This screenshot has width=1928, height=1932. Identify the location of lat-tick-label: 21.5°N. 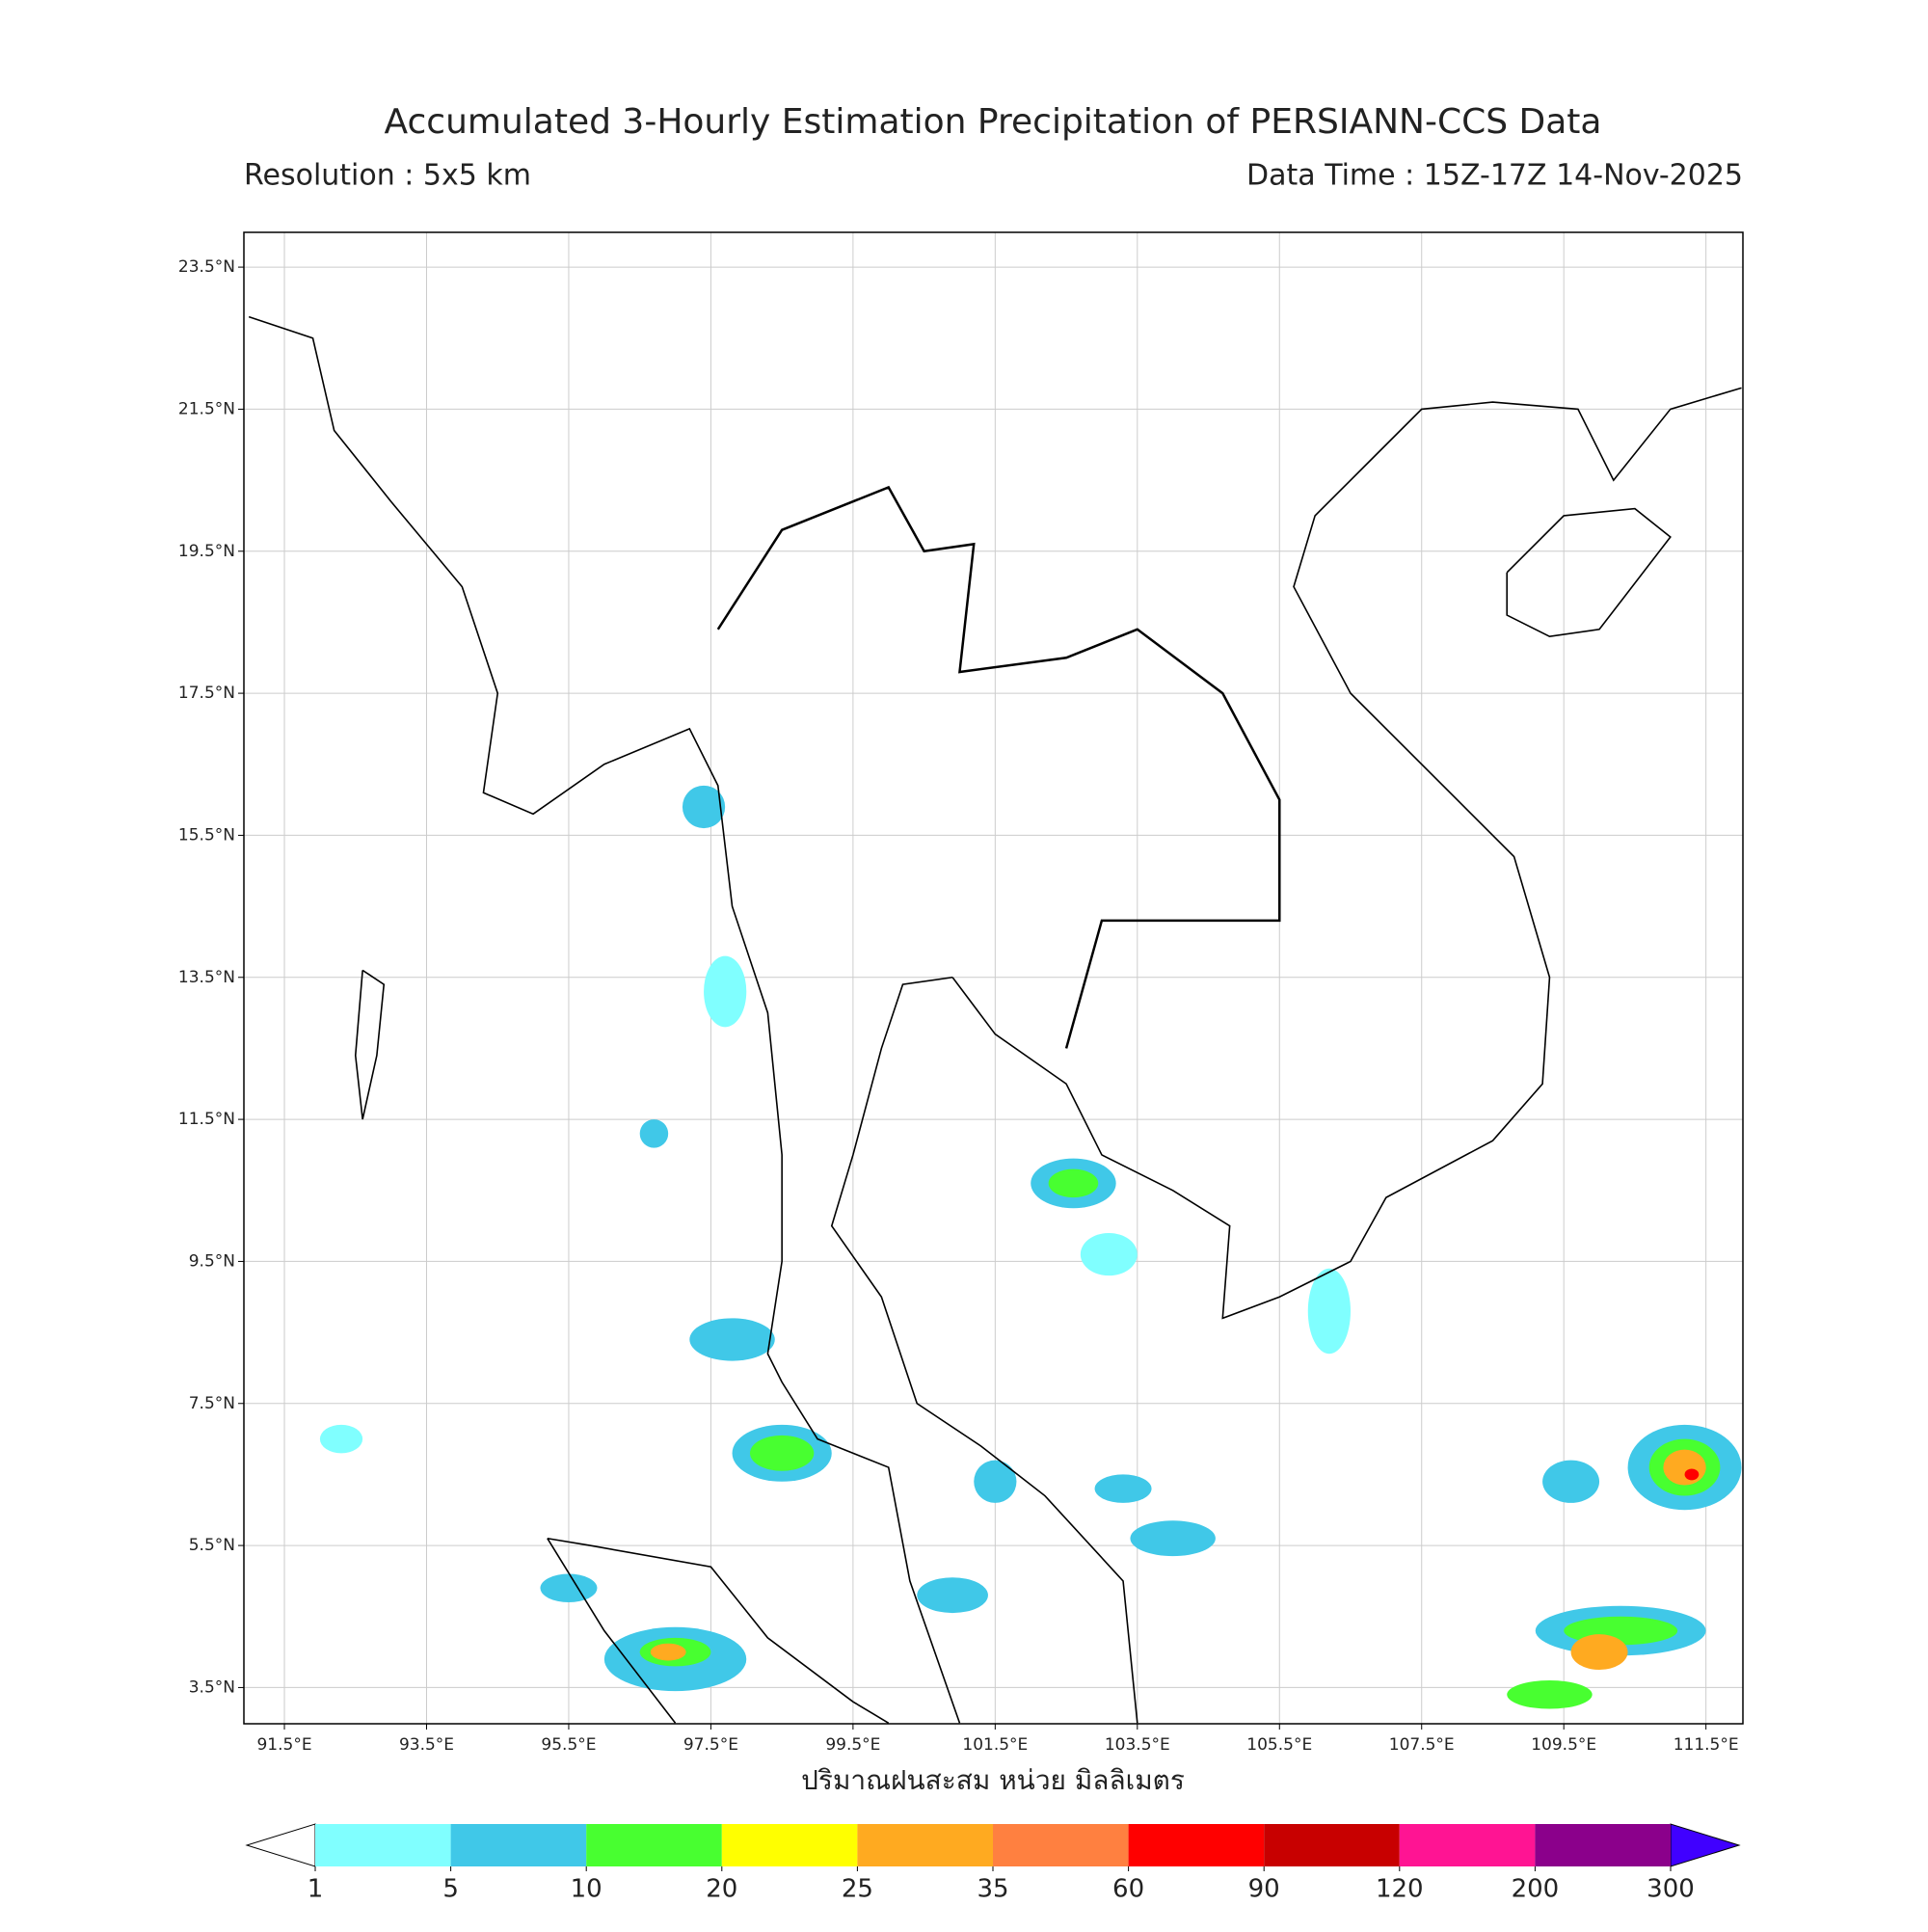
(206, 408).